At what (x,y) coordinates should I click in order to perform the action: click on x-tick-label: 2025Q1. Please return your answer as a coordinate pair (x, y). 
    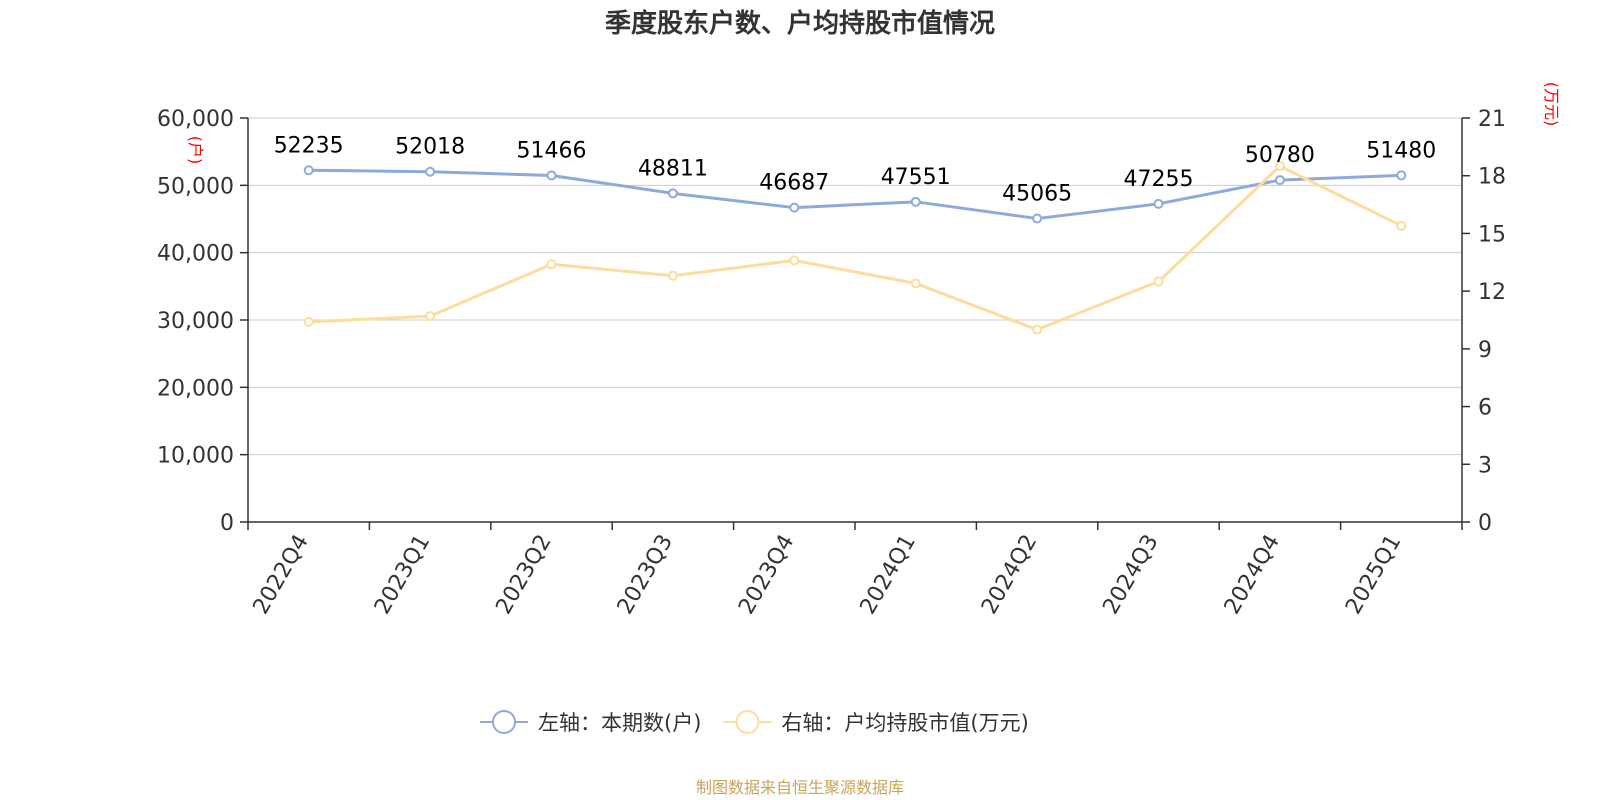
    Looking at the image, I should click on (1373, 575).